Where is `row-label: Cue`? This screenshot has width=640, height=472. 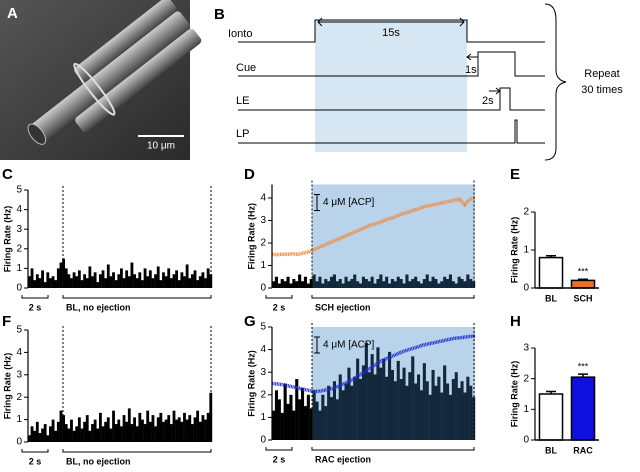 row-label: Cue is located at coordinates (246, 68).